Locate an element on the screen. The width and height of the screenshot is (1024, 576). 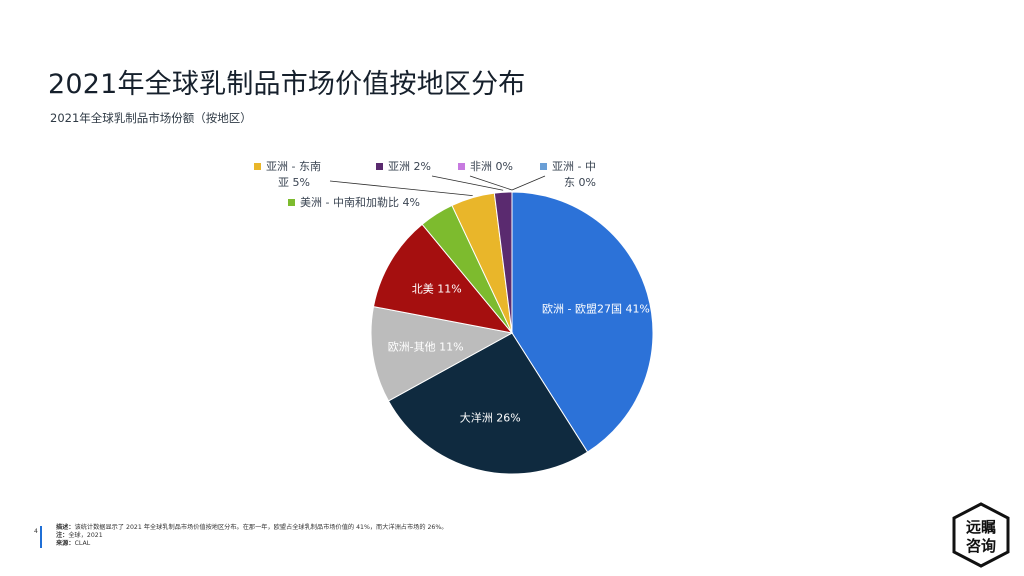
external-label-text: 非洲 0% is located at coordinates (491, 166).